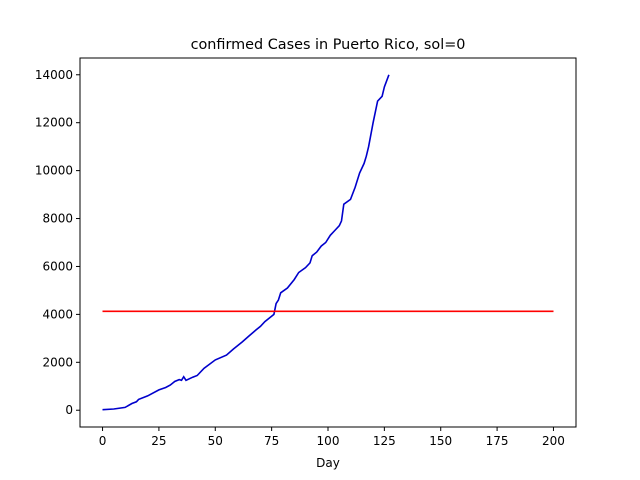  I want to click on y-tick-label: 4000, so click(57, 314).